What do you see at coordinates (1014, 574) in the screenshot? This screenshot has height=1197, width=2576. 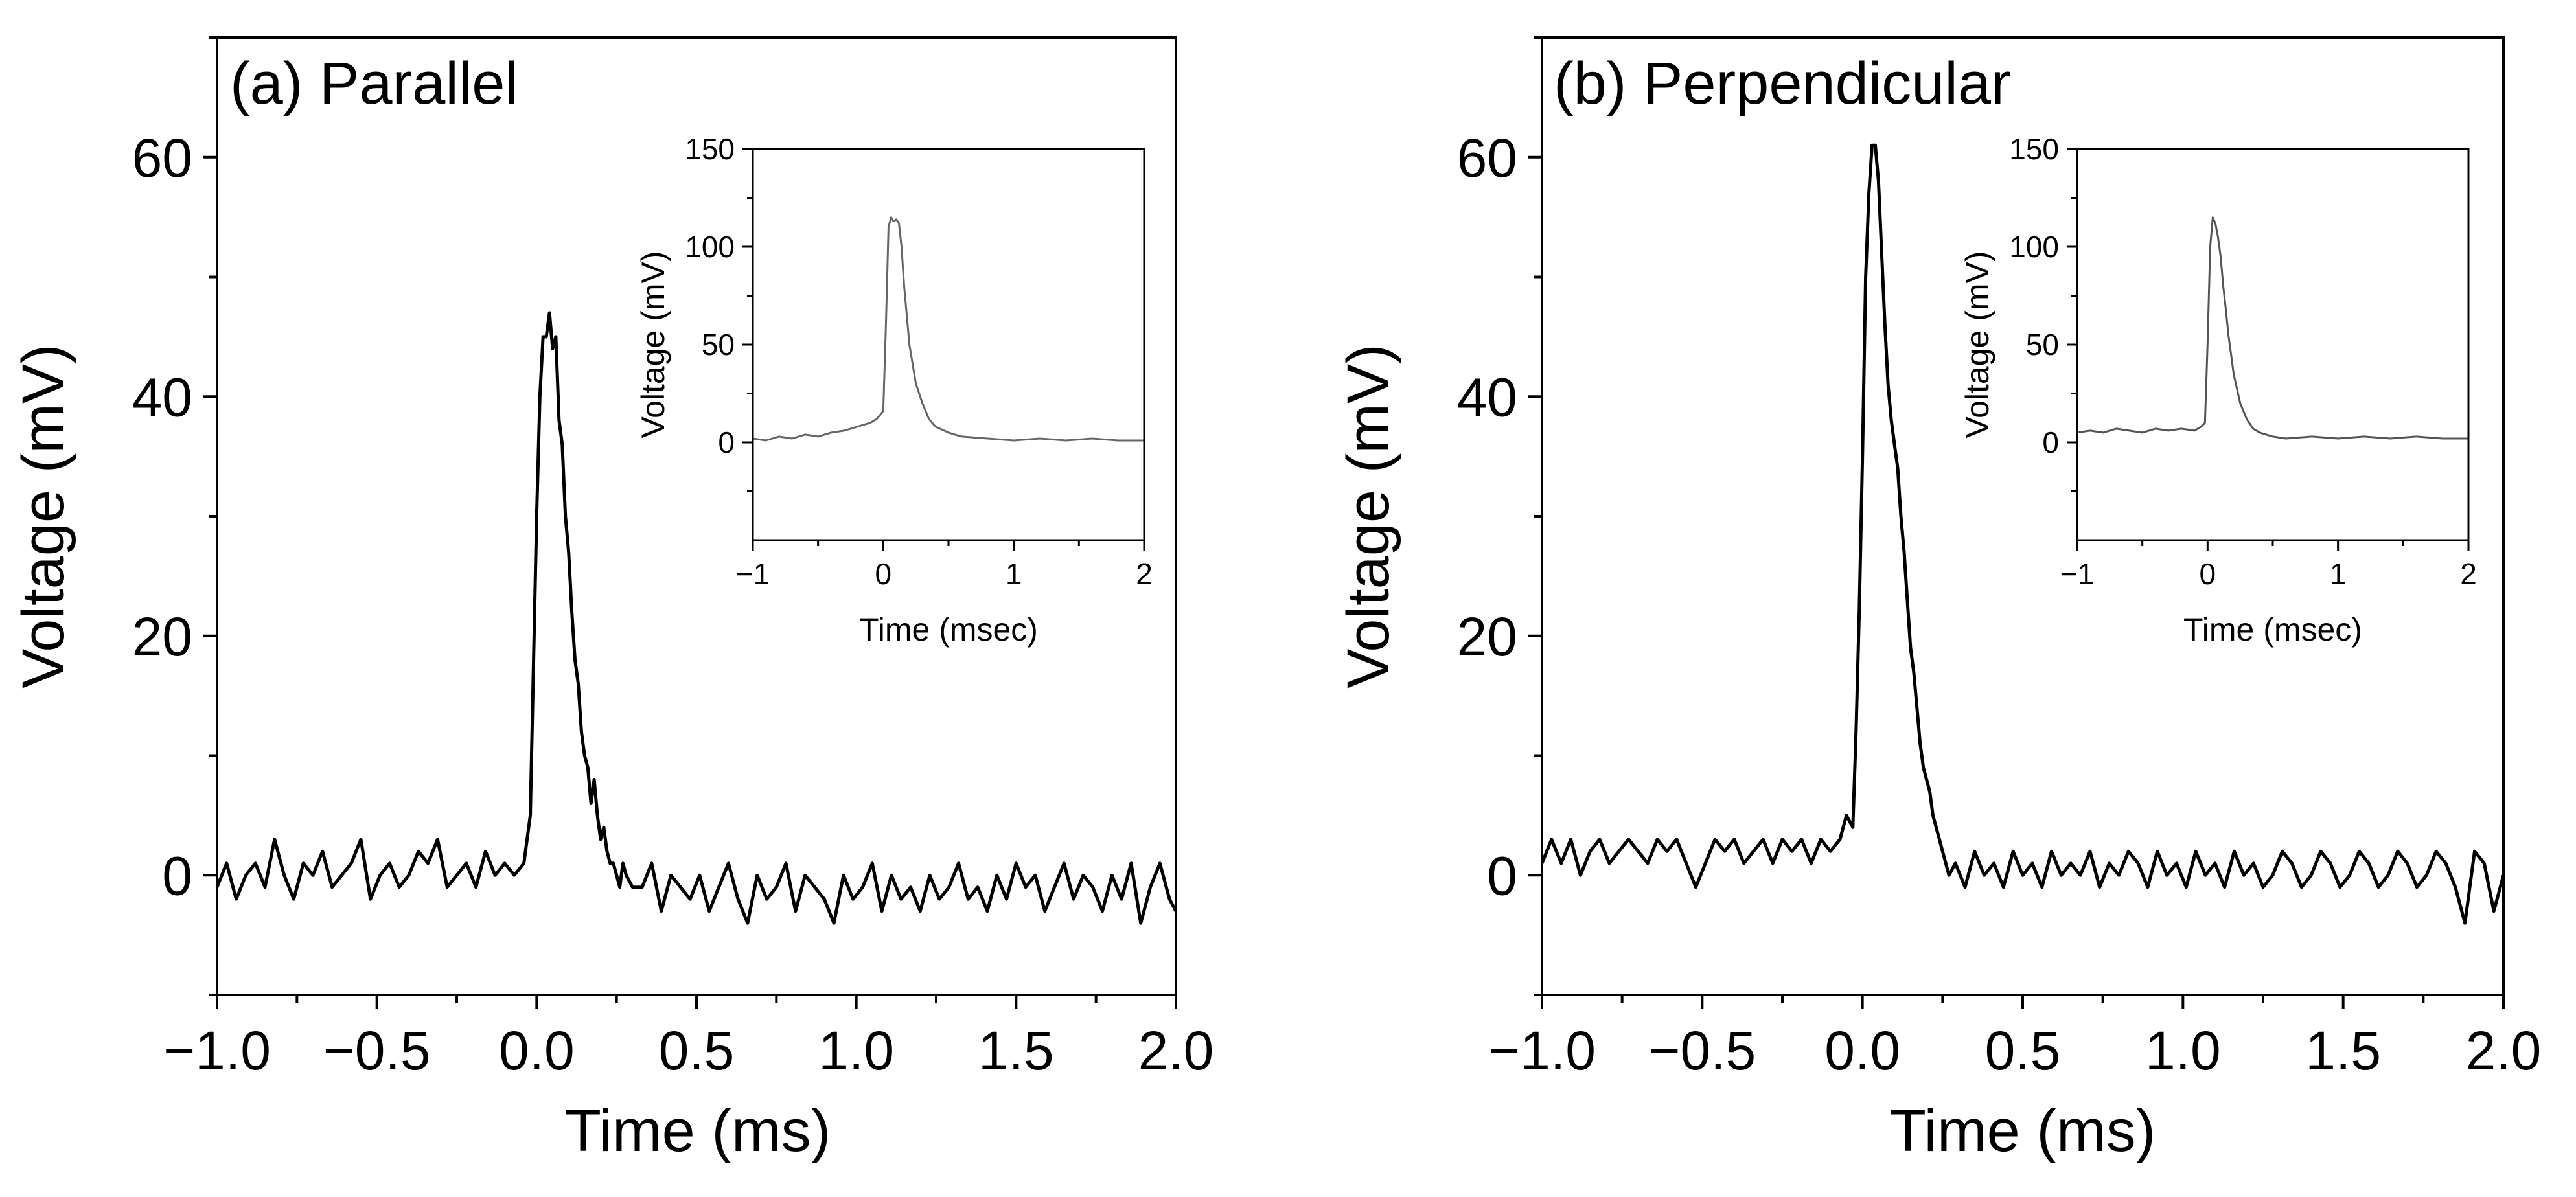 I see `inset-a-x-tick-label: 1` at bounding box center [1014, 574].